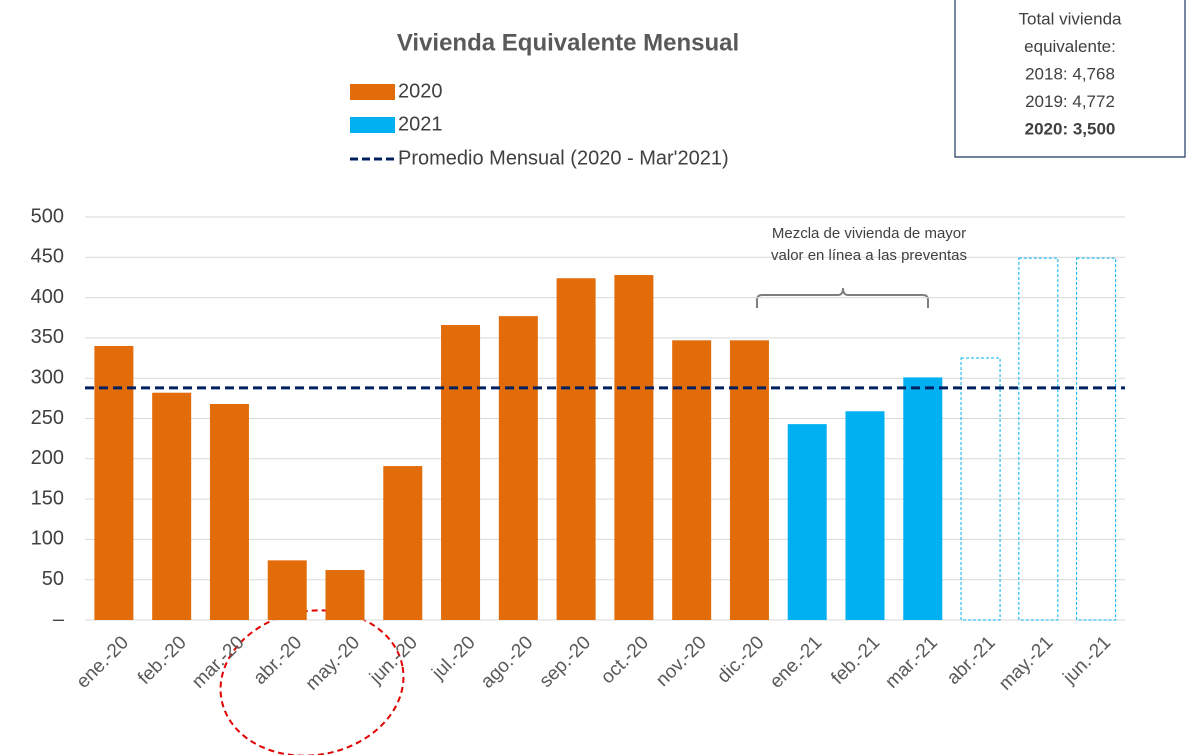 The height and width of the screenshot is (755, 1198). I want to click on legend-label: 2020, so click(420, 91).